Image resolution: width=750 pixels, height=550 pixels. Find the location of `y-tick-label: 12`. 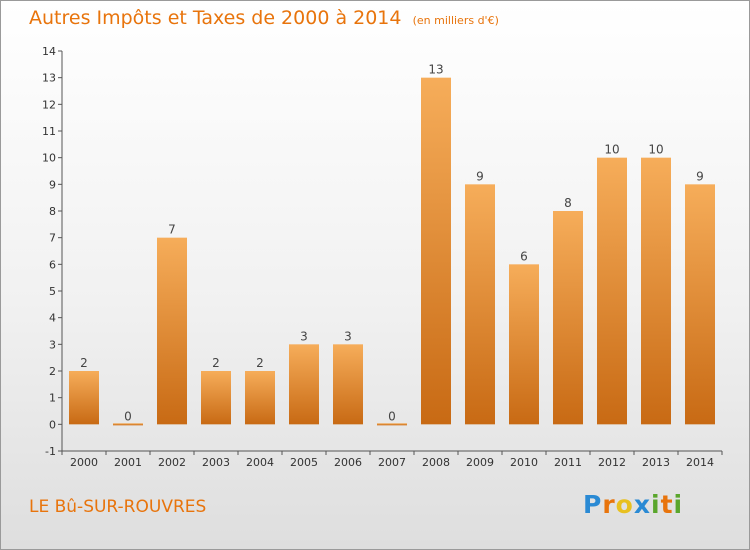

y-tick-label: 12 is located at coordinates (49, 104).